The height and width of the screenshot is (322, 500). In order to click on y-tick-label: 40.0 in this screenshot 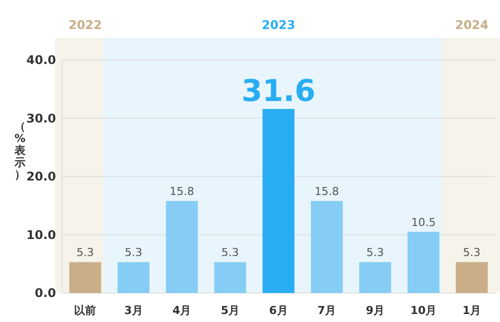, I will do `click(41, 60)`.